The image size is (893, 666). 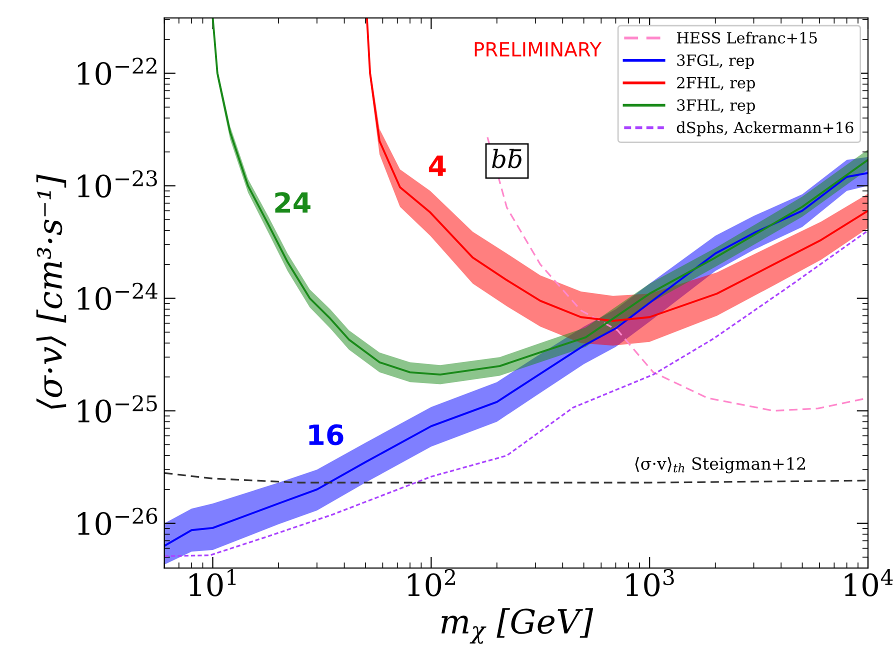 What do you see at coordinates (746, 38) in the screenshot?
I see `legend-label: HESS Lefranc+15` at bounding box center [746, 38].